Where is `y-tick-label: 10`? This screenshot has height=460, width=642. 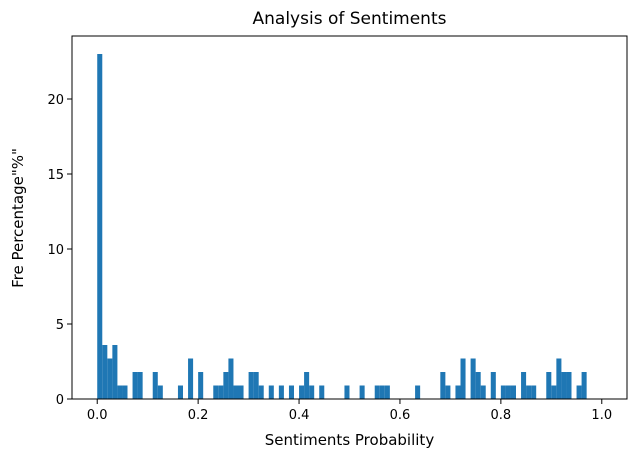
y-tick-label: 10 is located at coordinates (55, 250).